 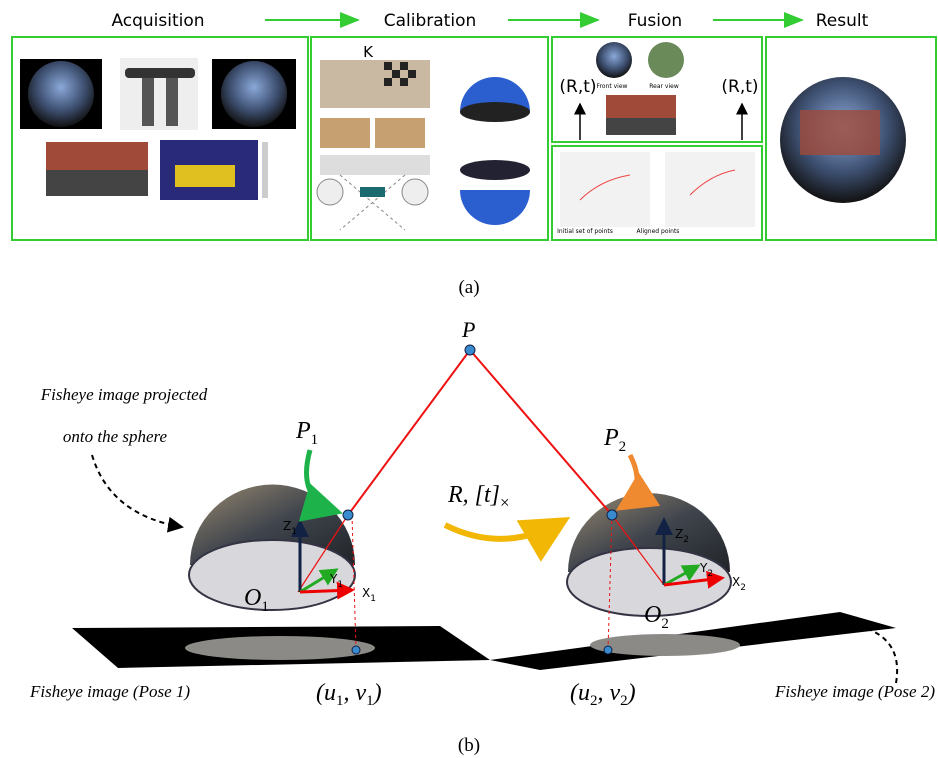 I want to click on stage-label: Result, so click(x=842, y=21).